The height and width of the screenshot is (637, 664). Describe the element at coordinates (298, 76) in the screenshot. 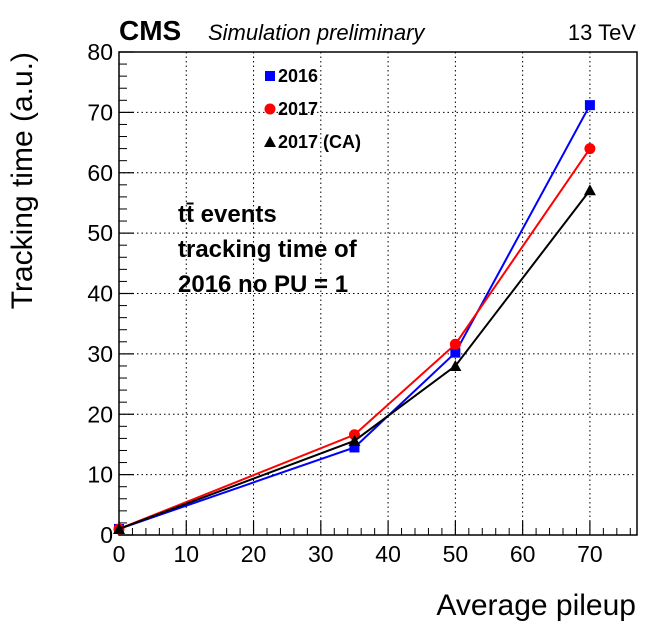

I see `legend-label: 2016` at that location.